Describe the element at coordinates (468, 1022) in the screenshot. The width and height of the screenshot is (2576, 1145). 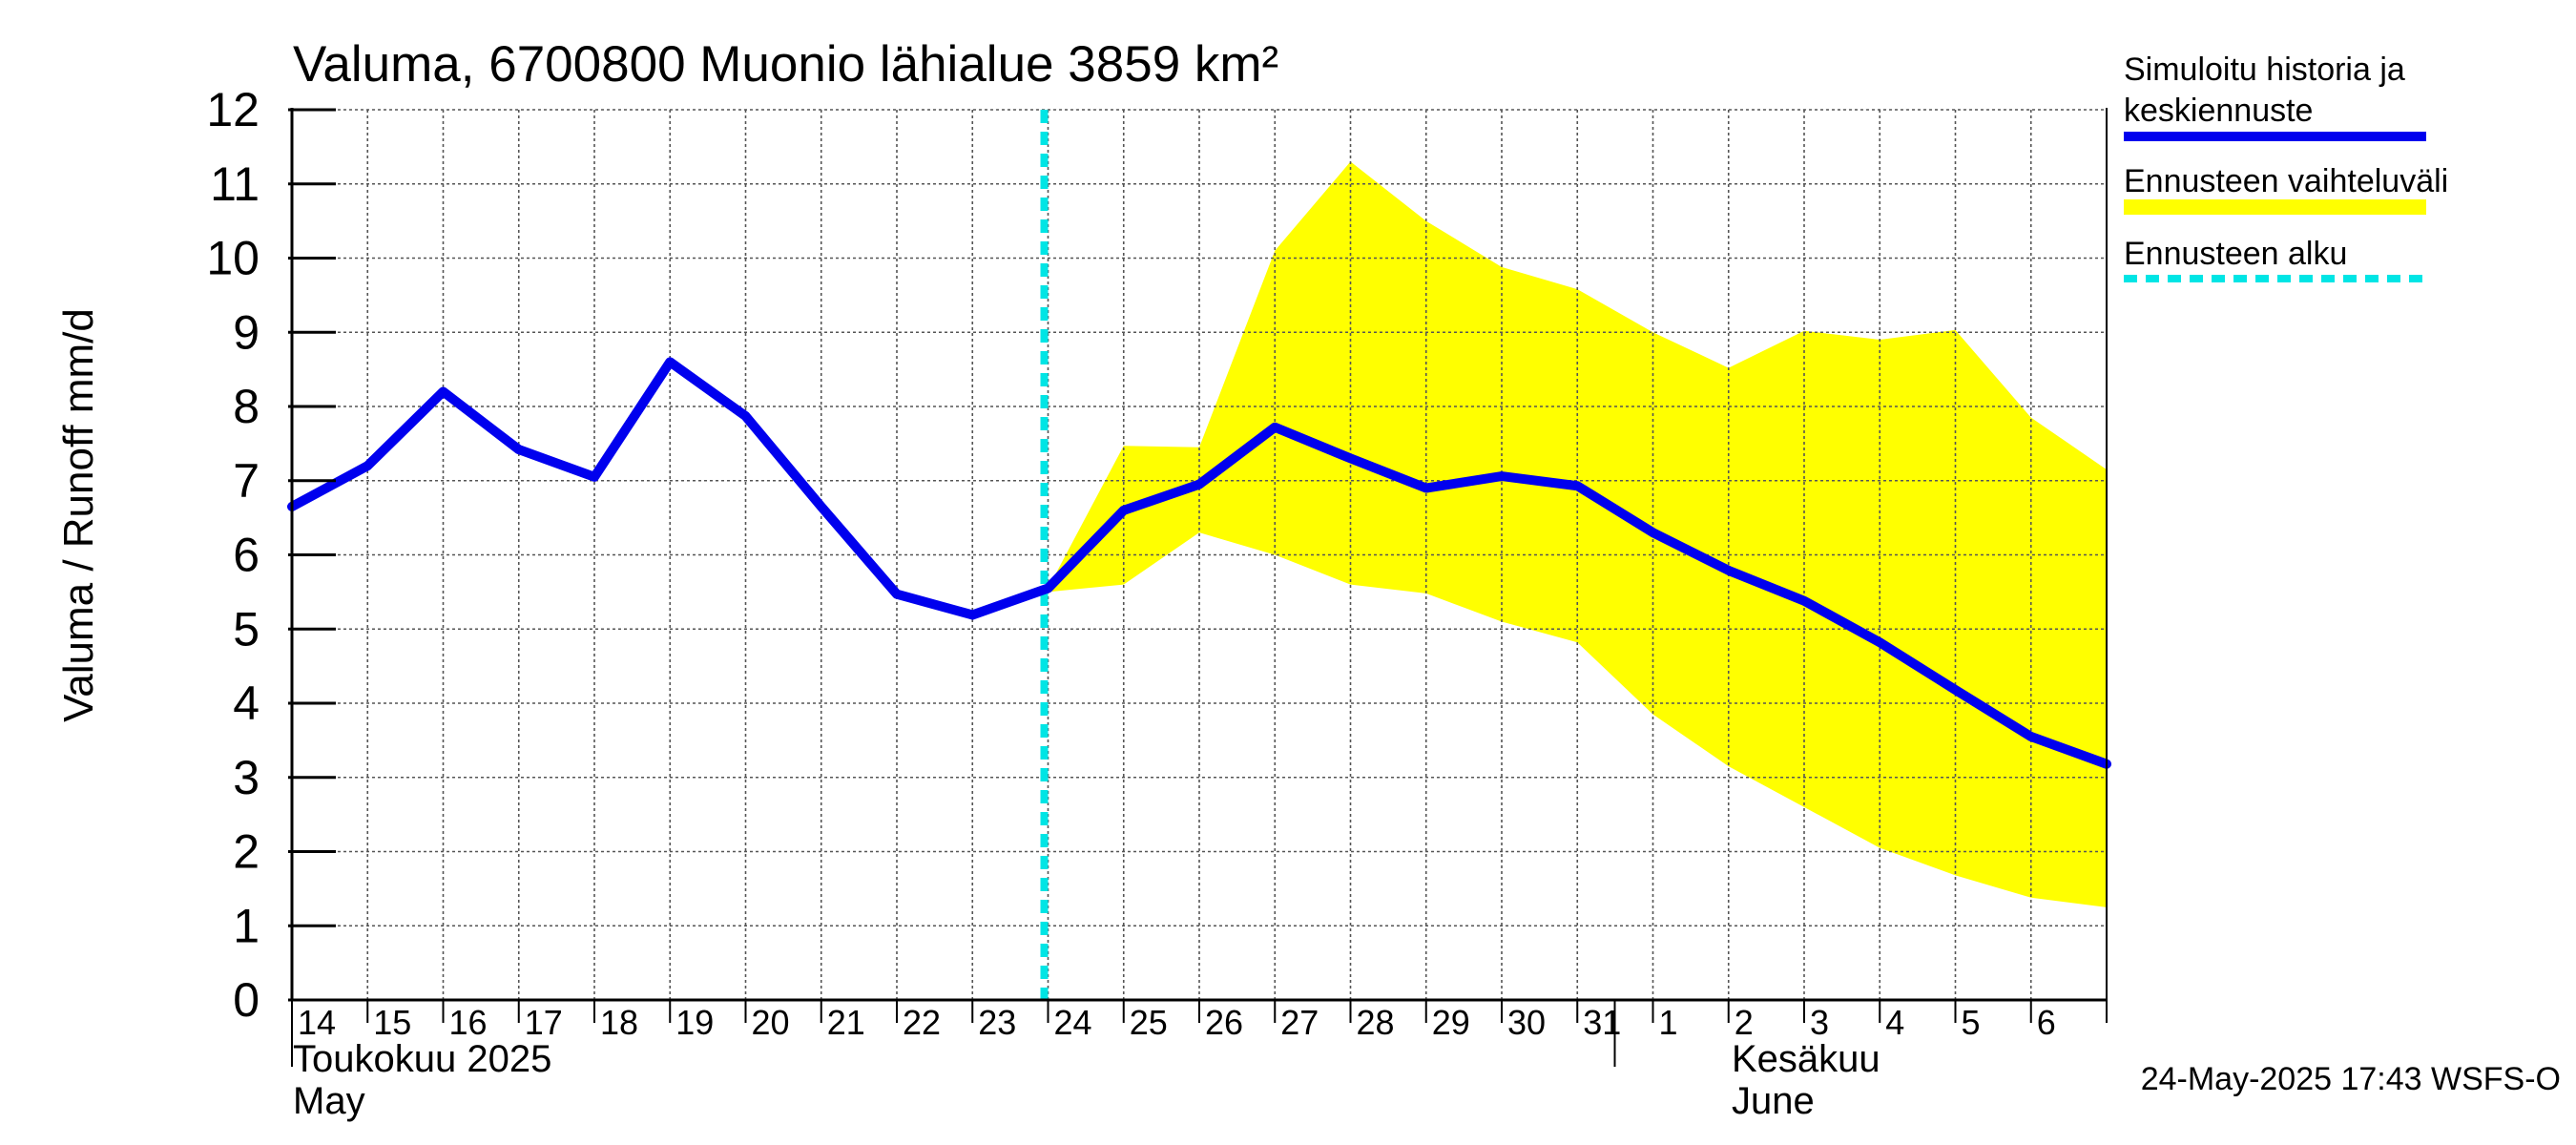
I see `x-tick-label-16-2: 16` at that location.